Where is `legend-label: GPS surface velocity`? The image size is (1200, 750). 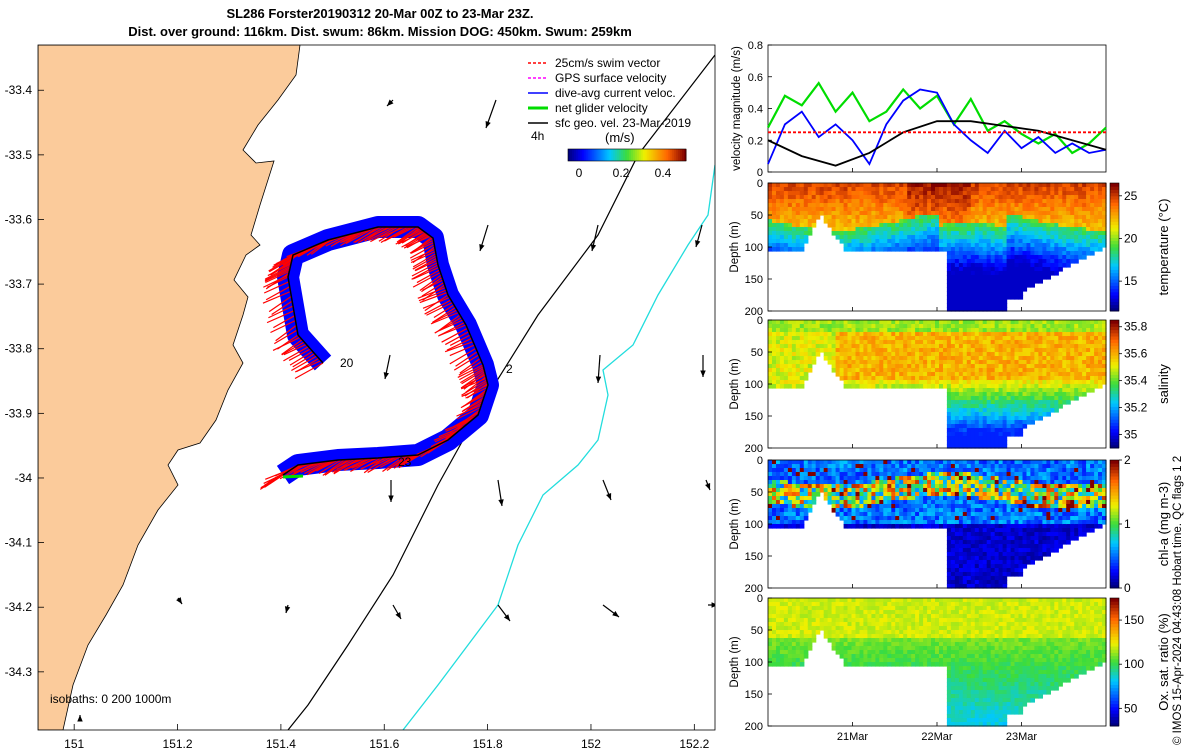 legend-label: GPS surface velocity is located at coordinates (610, 78).